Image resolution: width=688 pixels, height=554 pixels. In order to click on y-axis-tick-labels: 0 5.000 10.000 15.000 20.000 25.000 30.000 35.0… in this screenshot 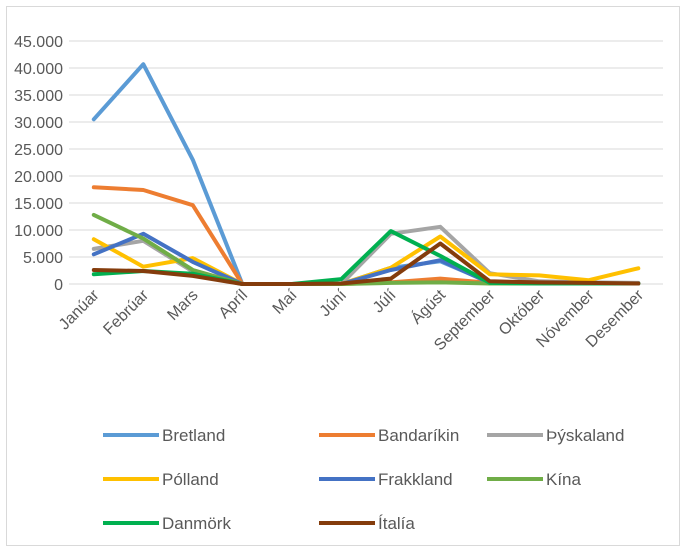, I will do `click(38, 164)`.